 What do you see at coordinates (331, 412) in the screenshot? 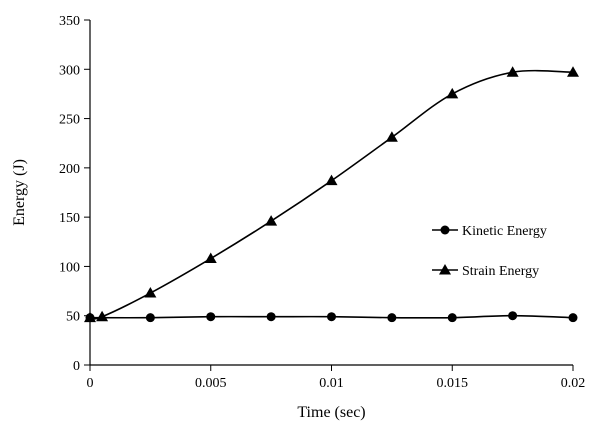
I see `x-axis-title: Time (sec)` at bounding box center [331, 412].